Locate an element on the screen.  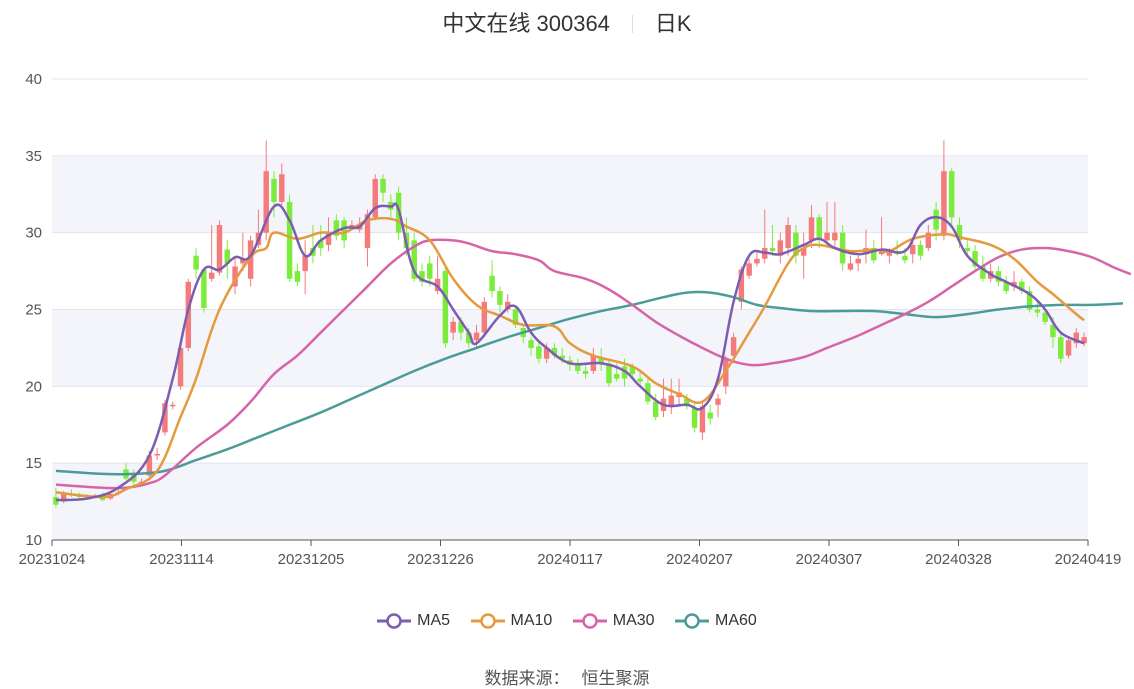
legend-label-ma5: MA5 is located at coordinates (434, 620).